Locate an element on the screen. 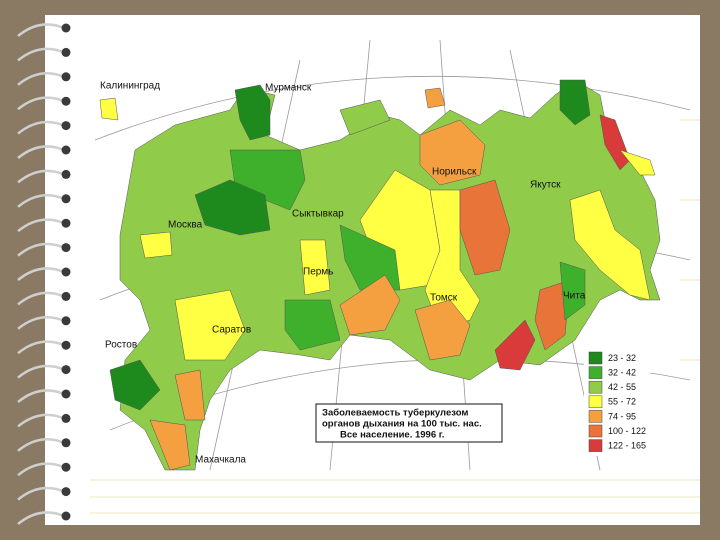  legend-label: 23 - 32 is located at coordinates (622, 358).